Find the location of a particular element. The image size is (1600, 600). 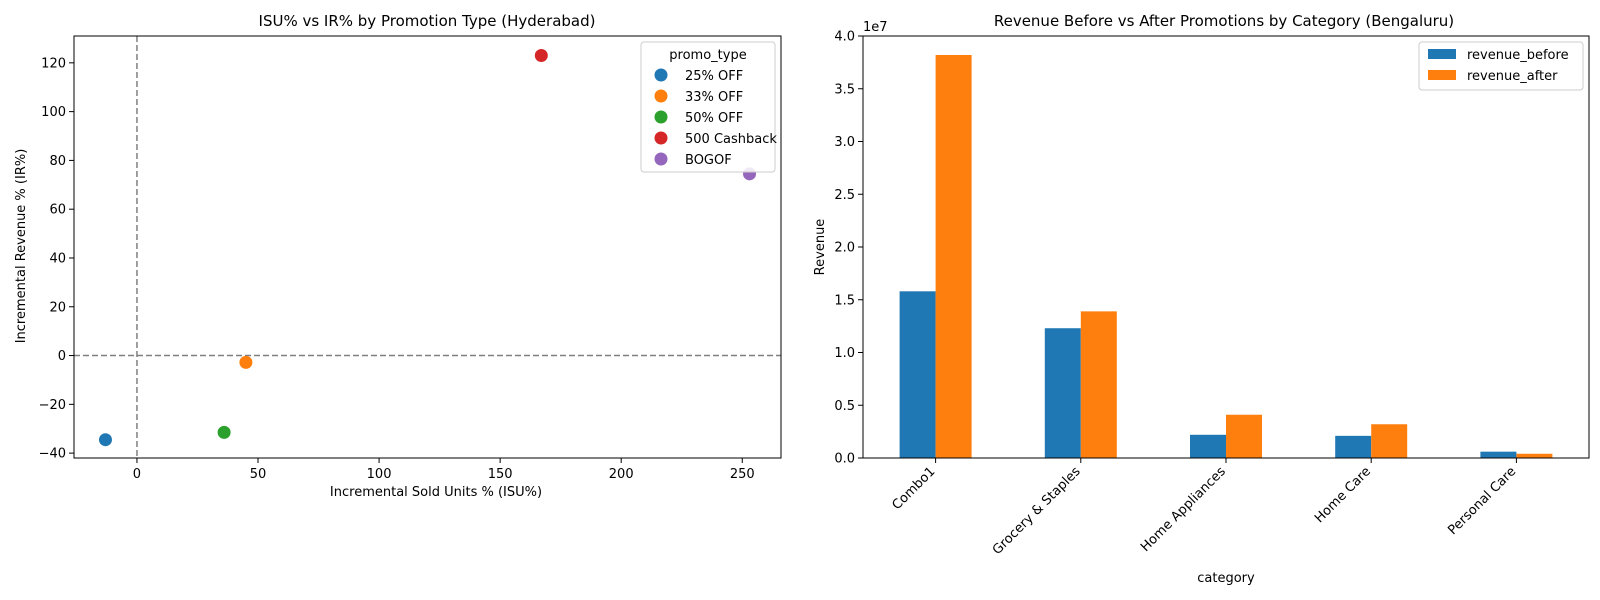

y-tick-label: 80 is located at coordinates (57, 161).